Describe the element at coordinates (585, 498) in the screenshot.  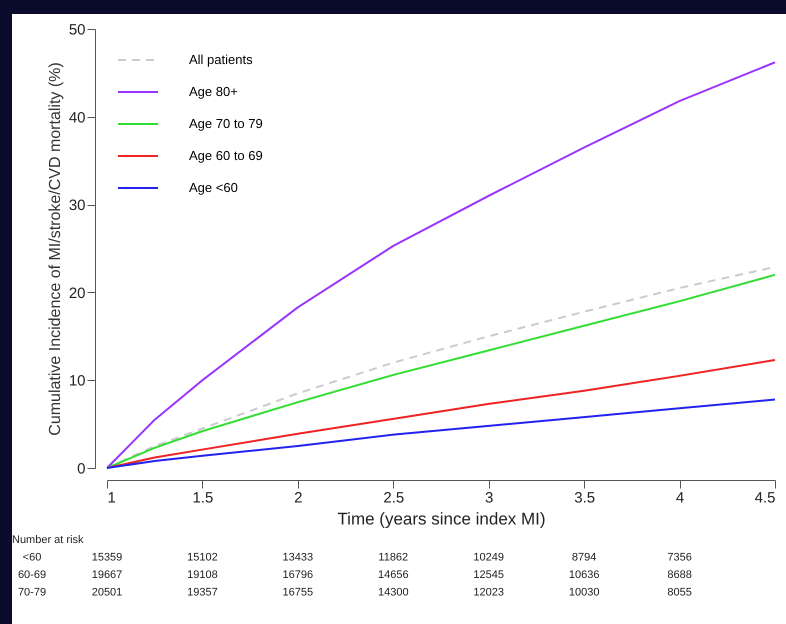
I see `x-tick-label: 3.5` at that location.